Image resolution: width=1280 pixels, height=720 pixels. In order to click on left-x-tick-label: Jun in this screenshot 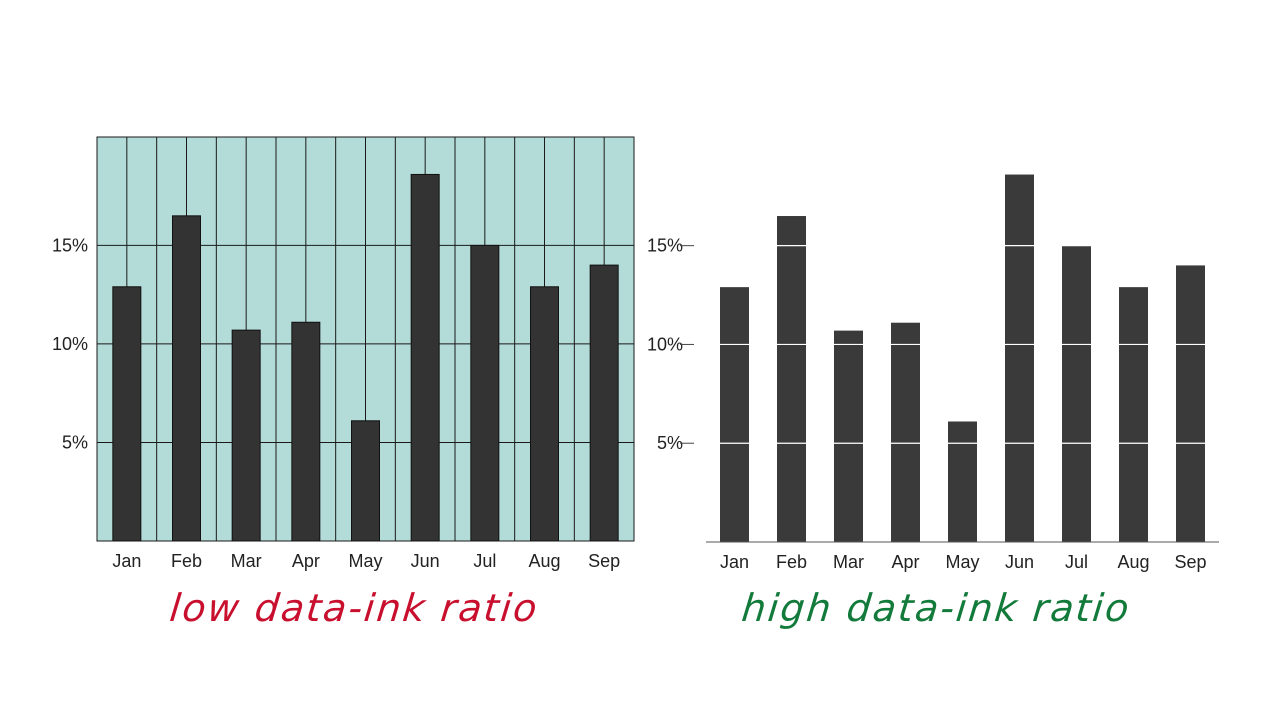, I will do `click(425, 561)`.